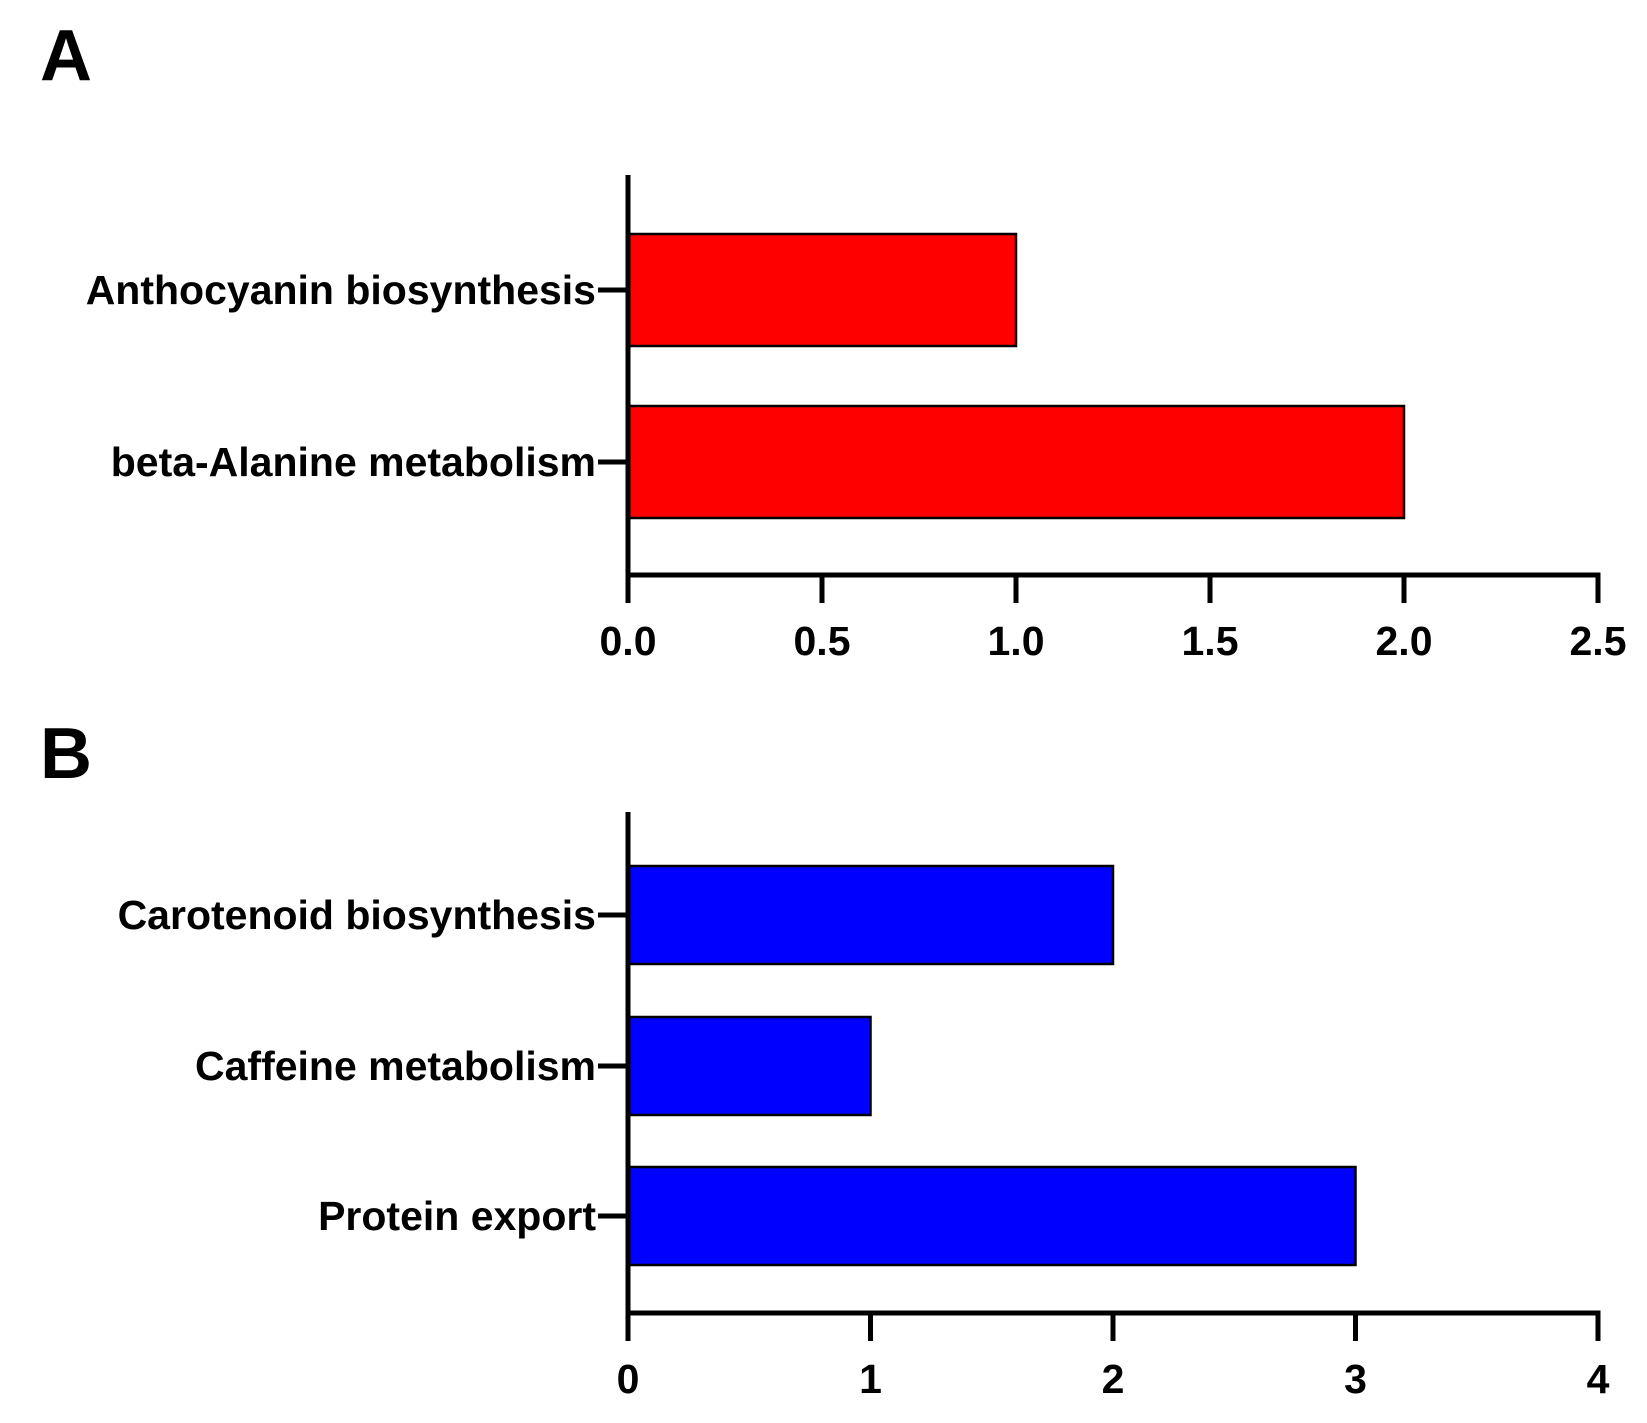  Describe the element at coordinates (628, 641) in the screenshot. I see `x-tick-label: 0.0` at that location.